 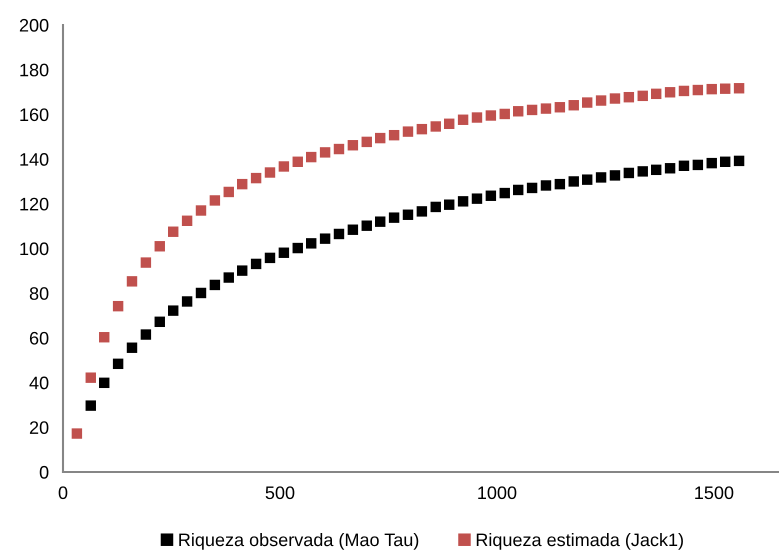 I want to click on legend-label: Riqueza observada (Mao Tau), so click(x=298, y=541).